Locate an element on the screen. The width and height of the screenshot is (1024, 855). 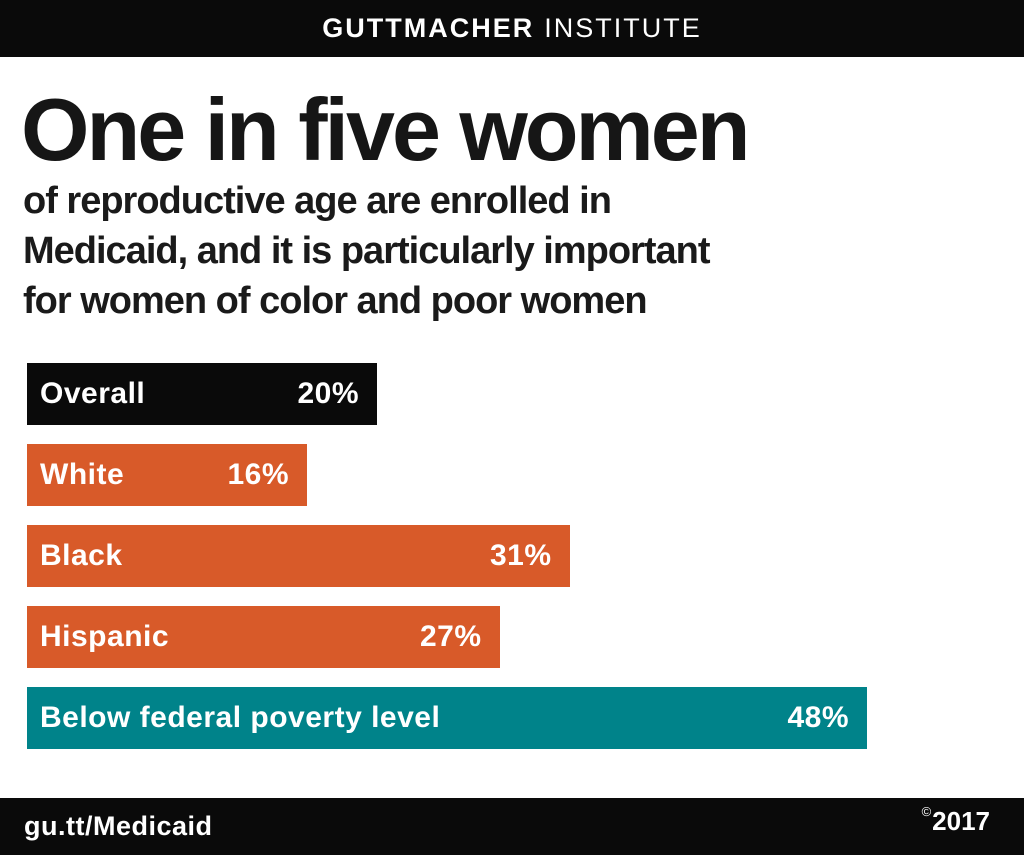
copyright-notice: ©2017 is located at coordinates (956, 820).